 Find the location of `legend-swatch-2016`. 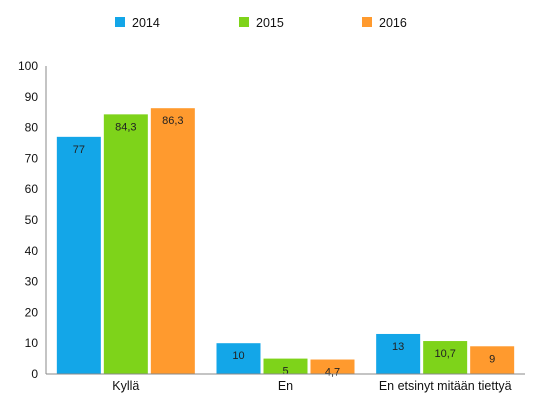

legend-swatch-2016 is located at coordinates (367, 22).